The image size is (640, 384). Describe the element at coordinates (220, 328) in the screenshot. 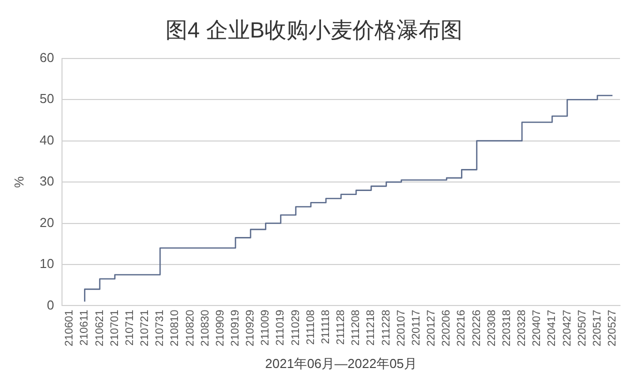

I see `x-tick-label: 210909` at that location.